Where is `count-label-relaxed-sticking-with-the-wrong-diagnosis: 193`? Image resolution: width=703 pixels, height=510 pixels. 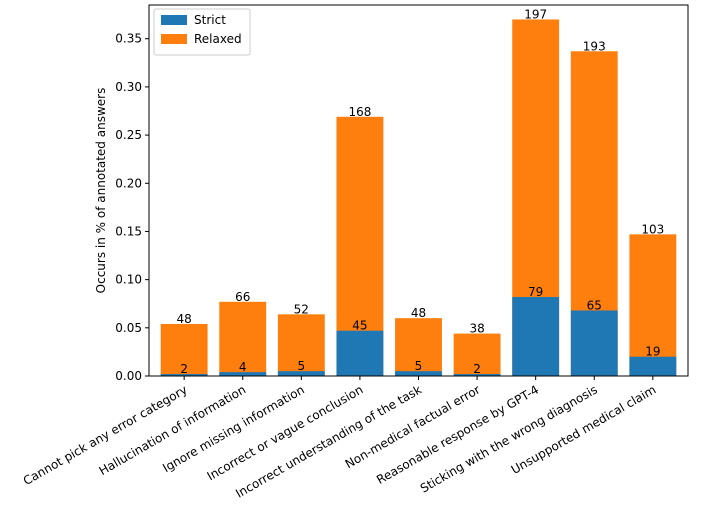
count-label-relaxed-sticking-with-the-wrong-diagnosis: 193 is located at coordinates (594, 46).